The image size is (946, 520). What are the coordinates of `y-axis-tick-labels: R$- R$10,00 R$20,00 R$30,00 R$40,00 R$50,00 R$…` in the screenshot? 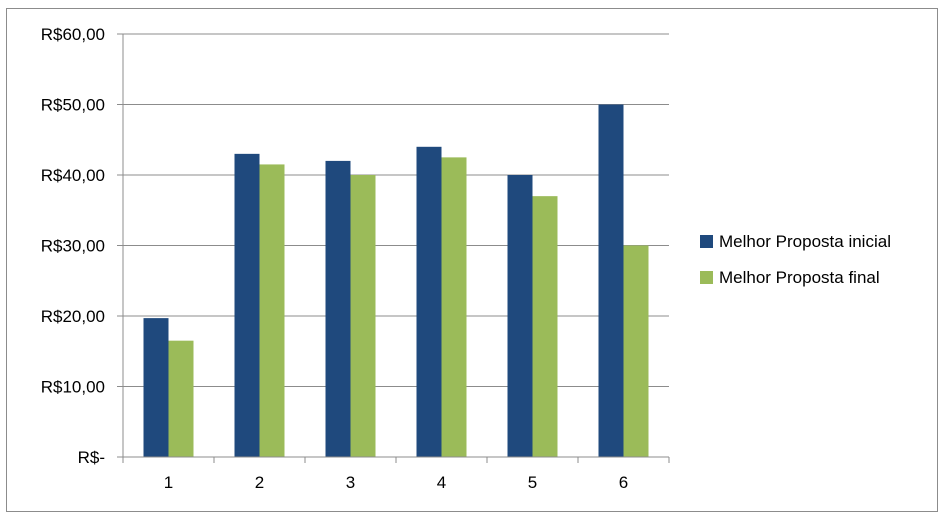 It's located at (73, 246).